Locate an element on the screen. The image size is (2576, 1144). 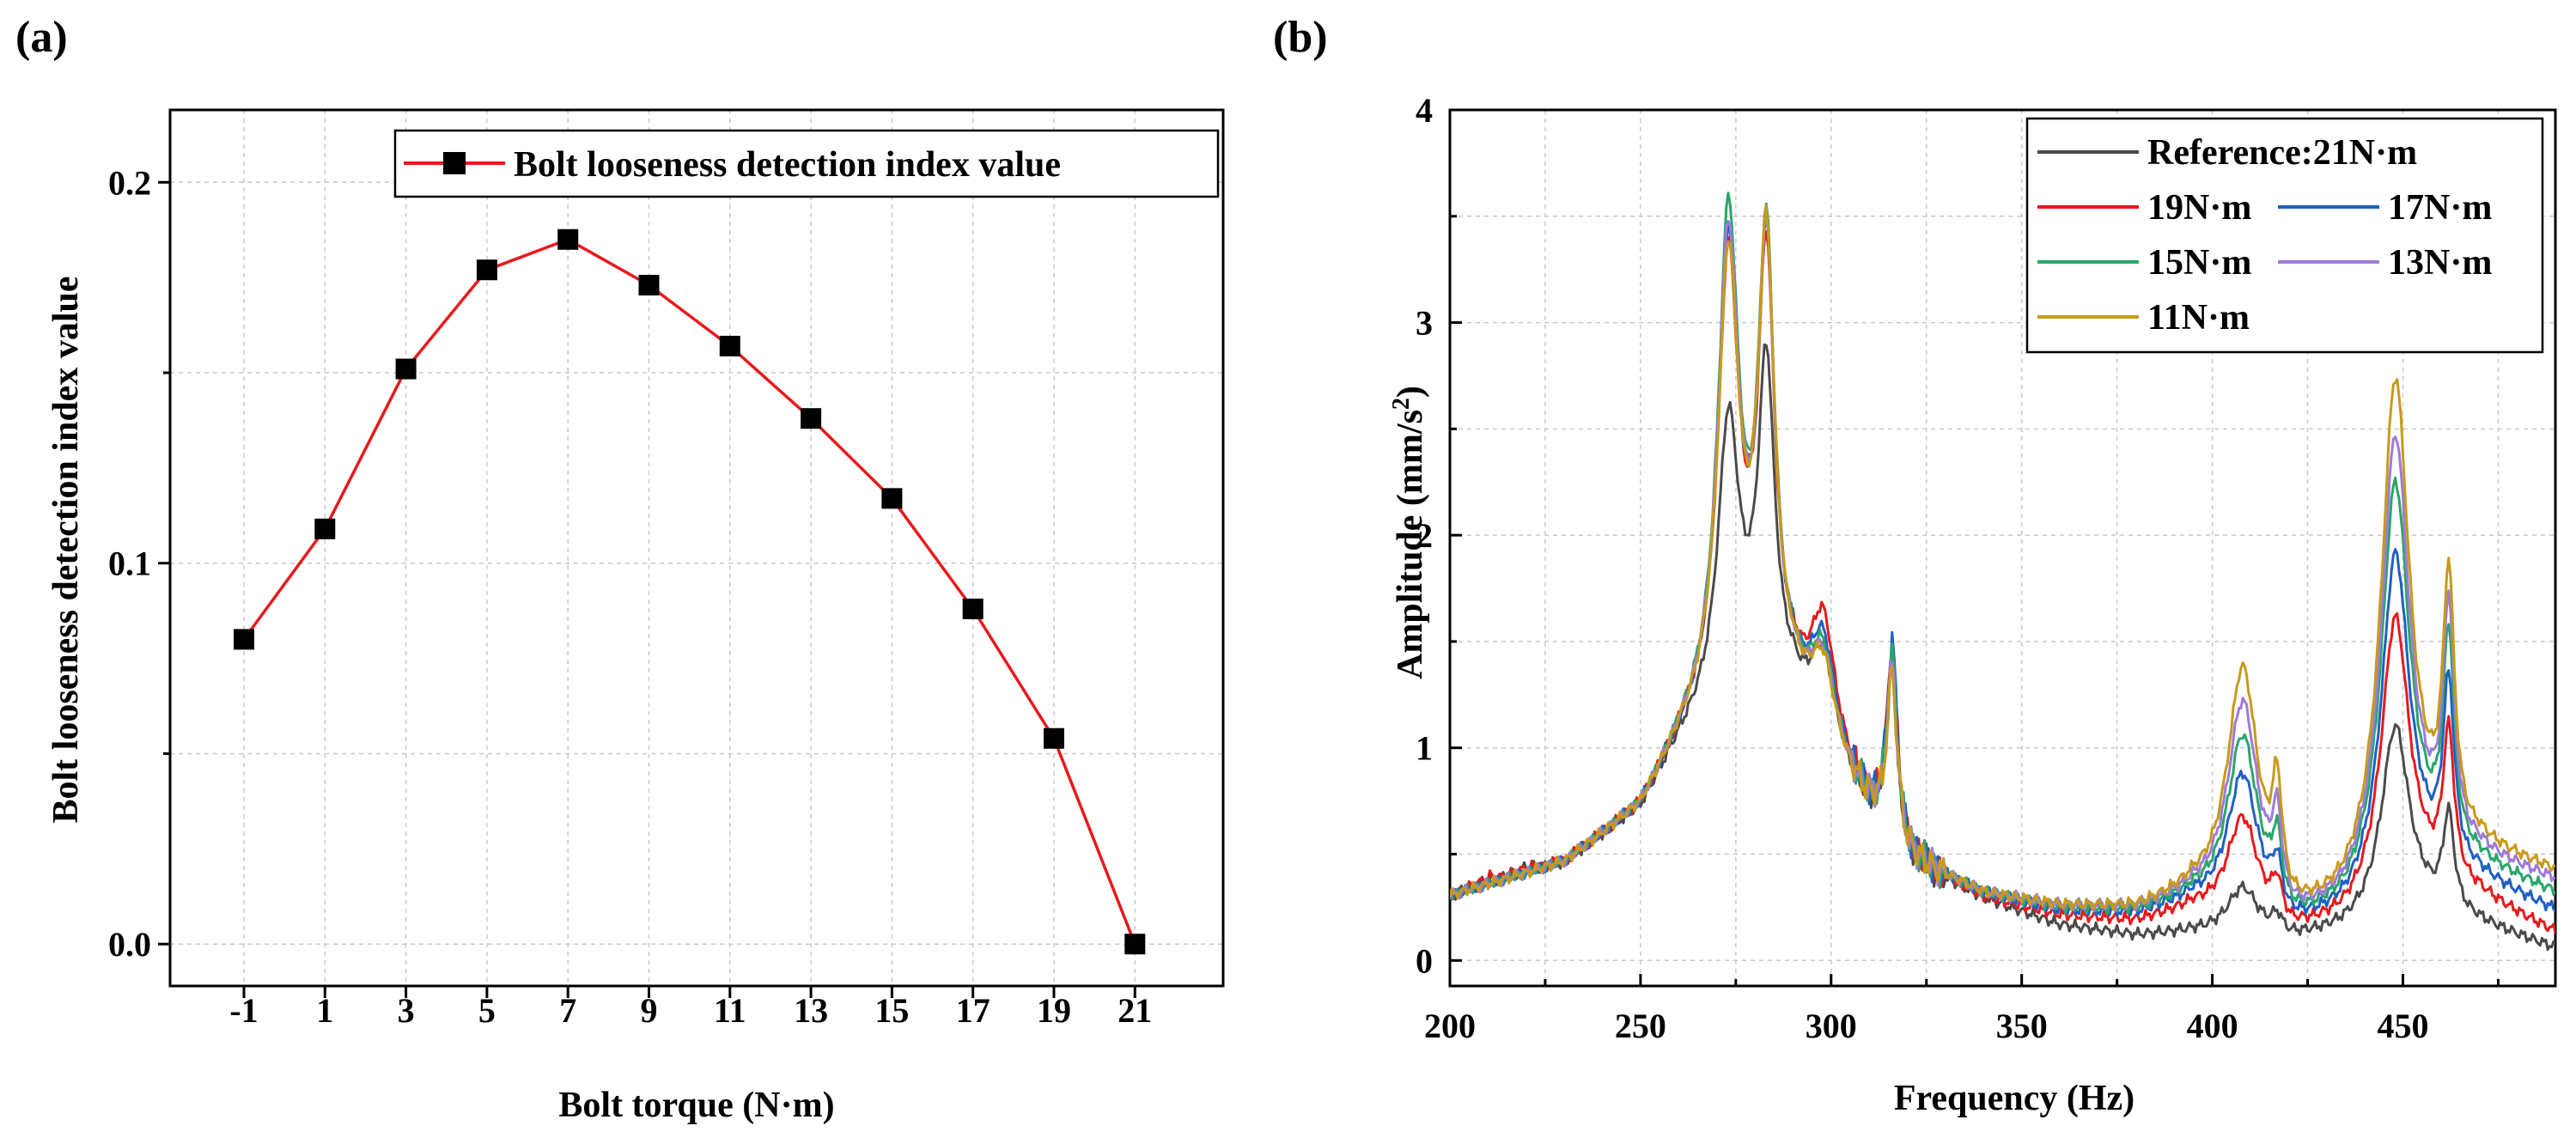
panel-b-label: (b) is located at coordinates (1300, 37).